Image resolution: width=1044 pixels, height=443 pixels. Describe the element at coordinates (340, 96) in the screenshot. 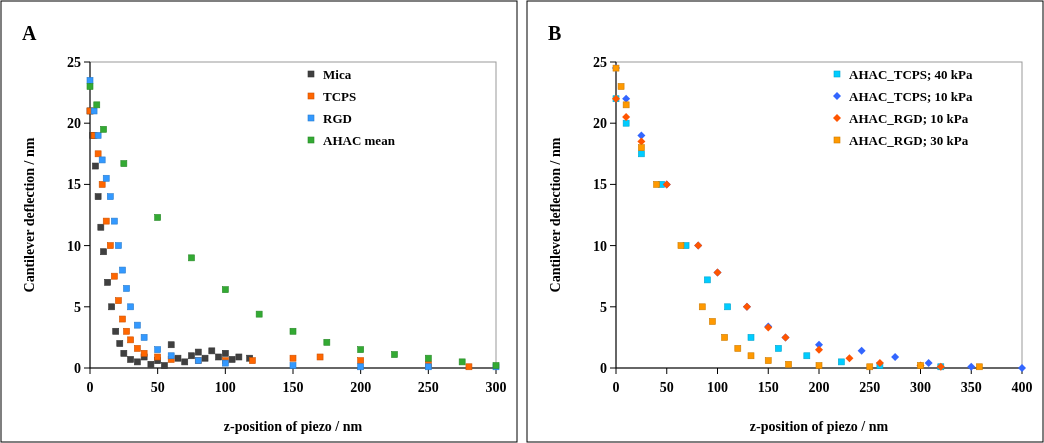

I see `legend-label: TCPS` at that location.